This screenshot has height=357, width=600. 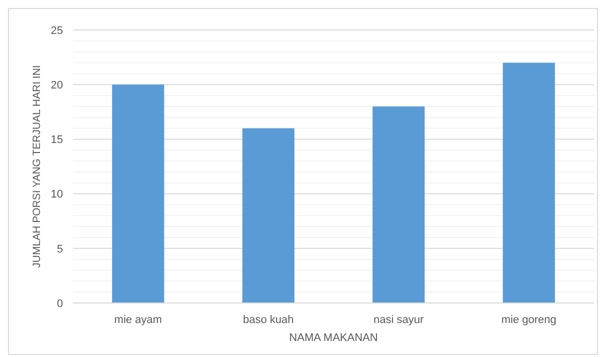 What do you see at coordinates (138, 320) in the screenshot?
I see `x-tick-label: mie ayam` at bounding box center [138, 320].